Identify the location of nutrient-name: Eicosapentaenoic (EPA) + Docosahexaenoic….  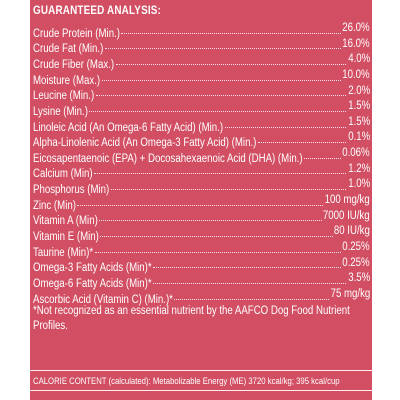
(168, 158).